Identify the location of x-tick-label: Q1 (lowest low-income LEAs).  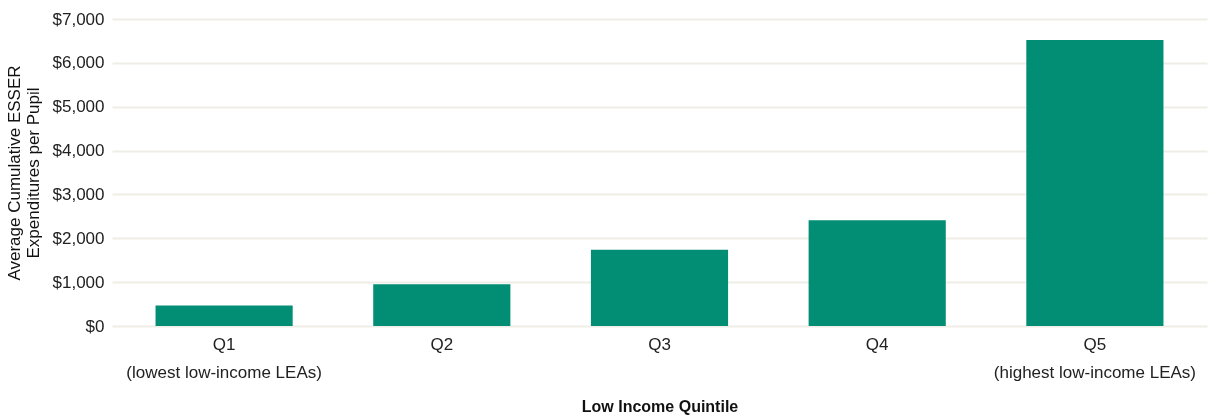
(224, 358).